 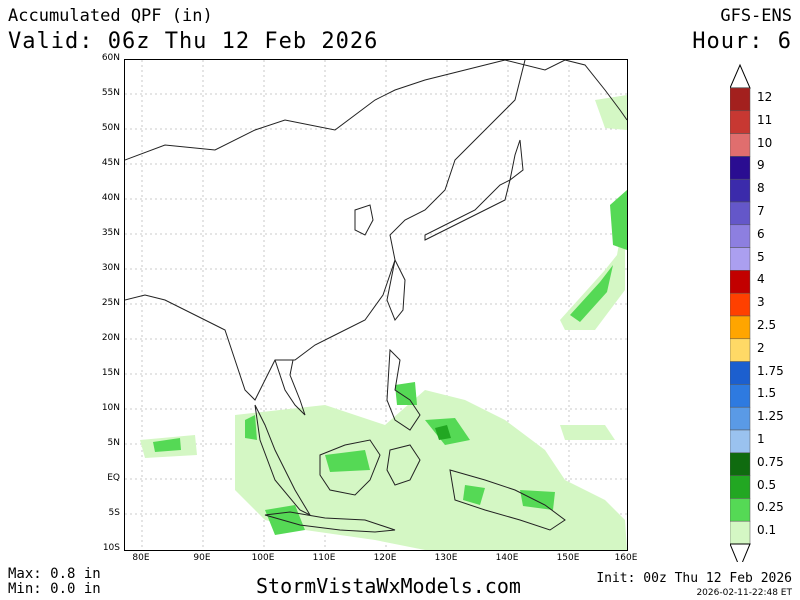 What do you see at coordinates (568, 558) in the screenshot?
I see `lon-label: 150E` at bounding box center [568, 558].